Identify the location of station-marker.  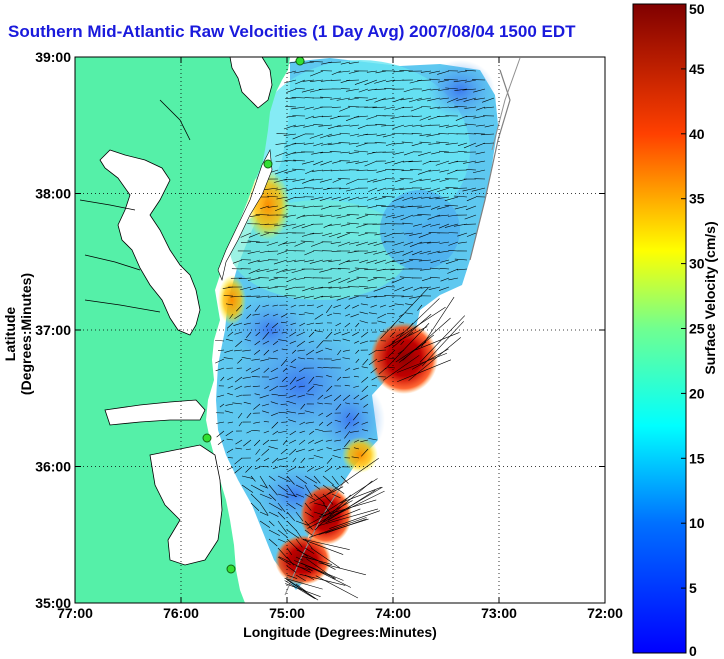
(268, 164).